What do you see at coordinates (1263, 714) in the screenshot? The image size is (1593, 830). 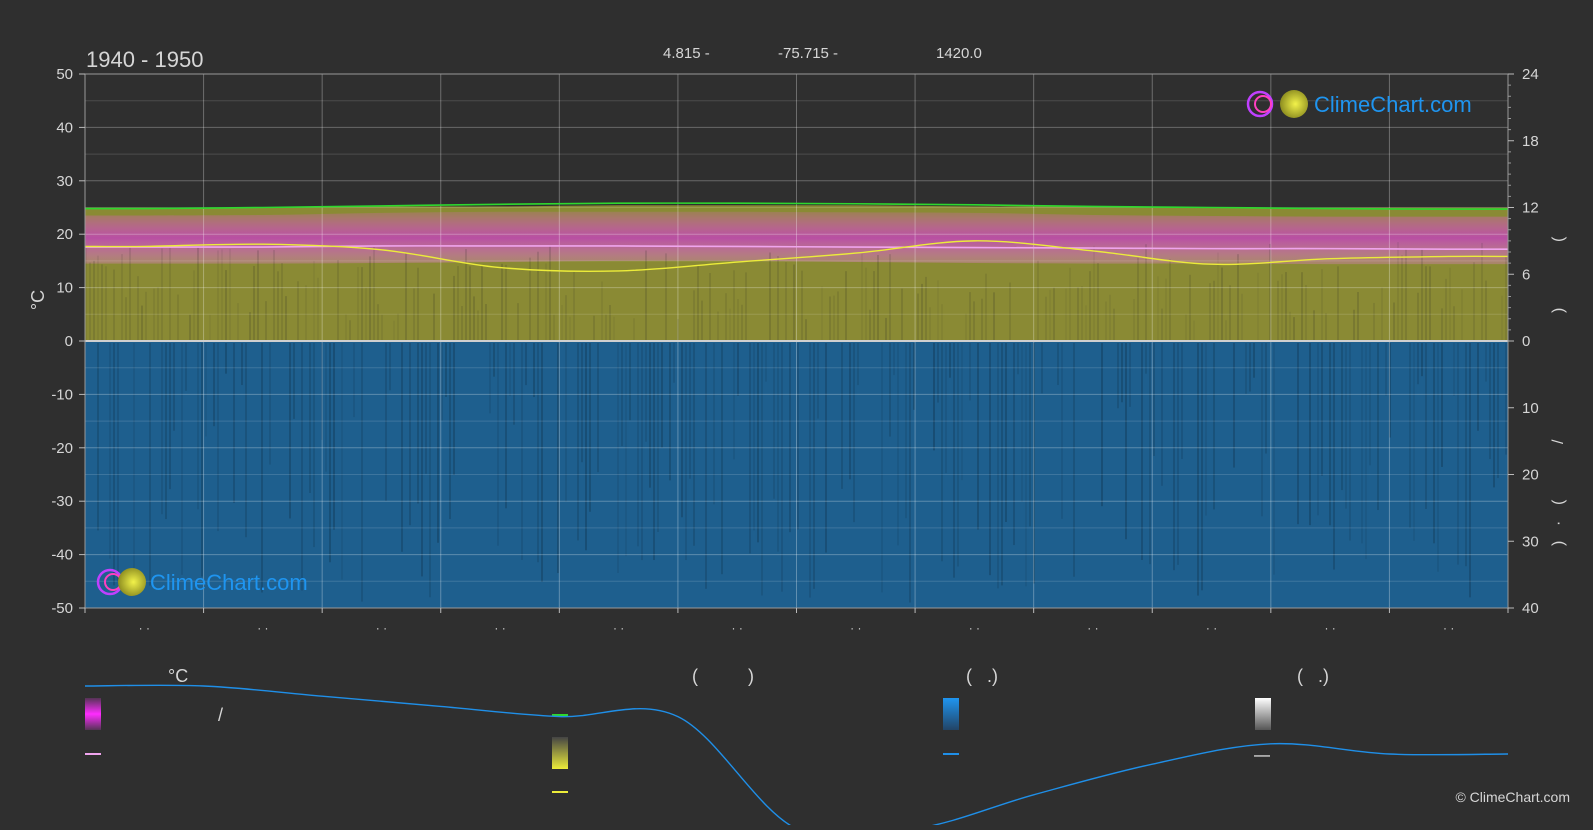 I see `legend-snow-swatch` at bounding box center [1263, 714].